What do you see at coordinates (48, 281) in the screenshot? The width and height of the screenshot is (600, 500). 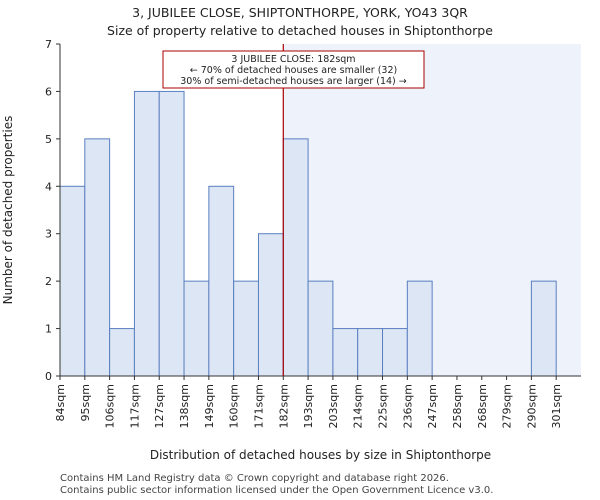 I see `y-tick-label: 2` at bounding box center [48, 281].